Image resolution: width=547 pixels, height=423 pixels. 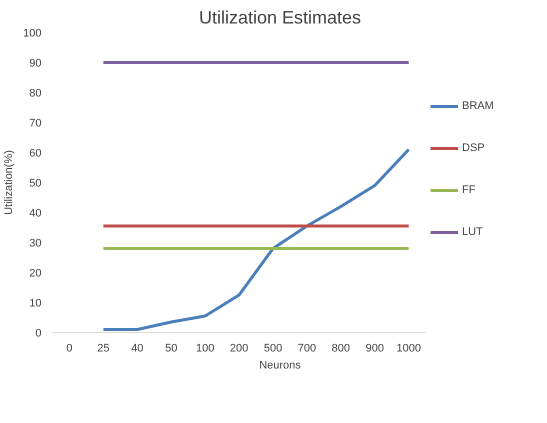 What do you see at coordinates (280, 366) in the screenshot?
I see `x-axis-title: Neurons` at bounding box center [280, 366].